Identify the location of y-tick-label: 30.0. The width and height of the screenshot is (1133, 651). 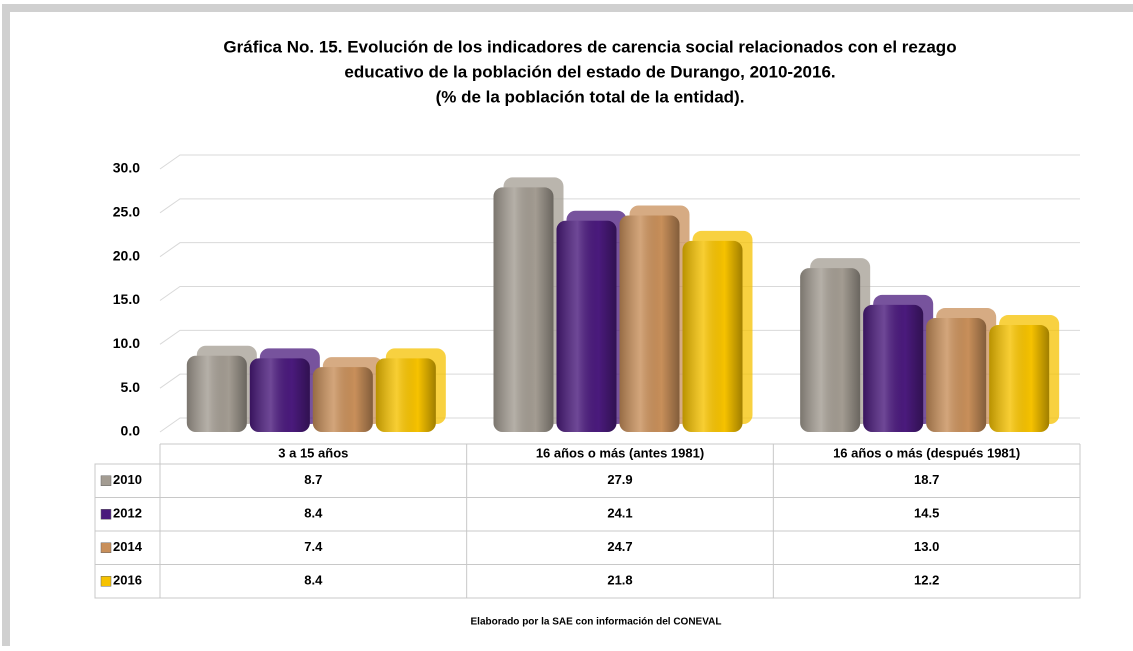
(126, 168).